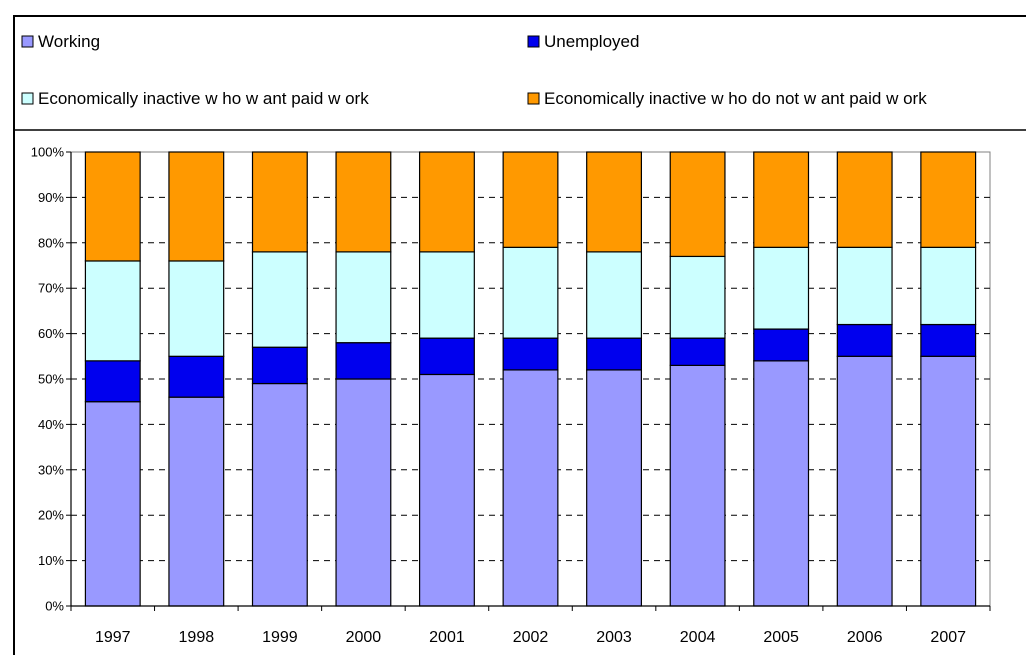 The width and height of the screenshot is (1026, 655). Describe the element at coordinates (948, 637) in the screenshot. I see `x-tick-label: 2007` at that location.